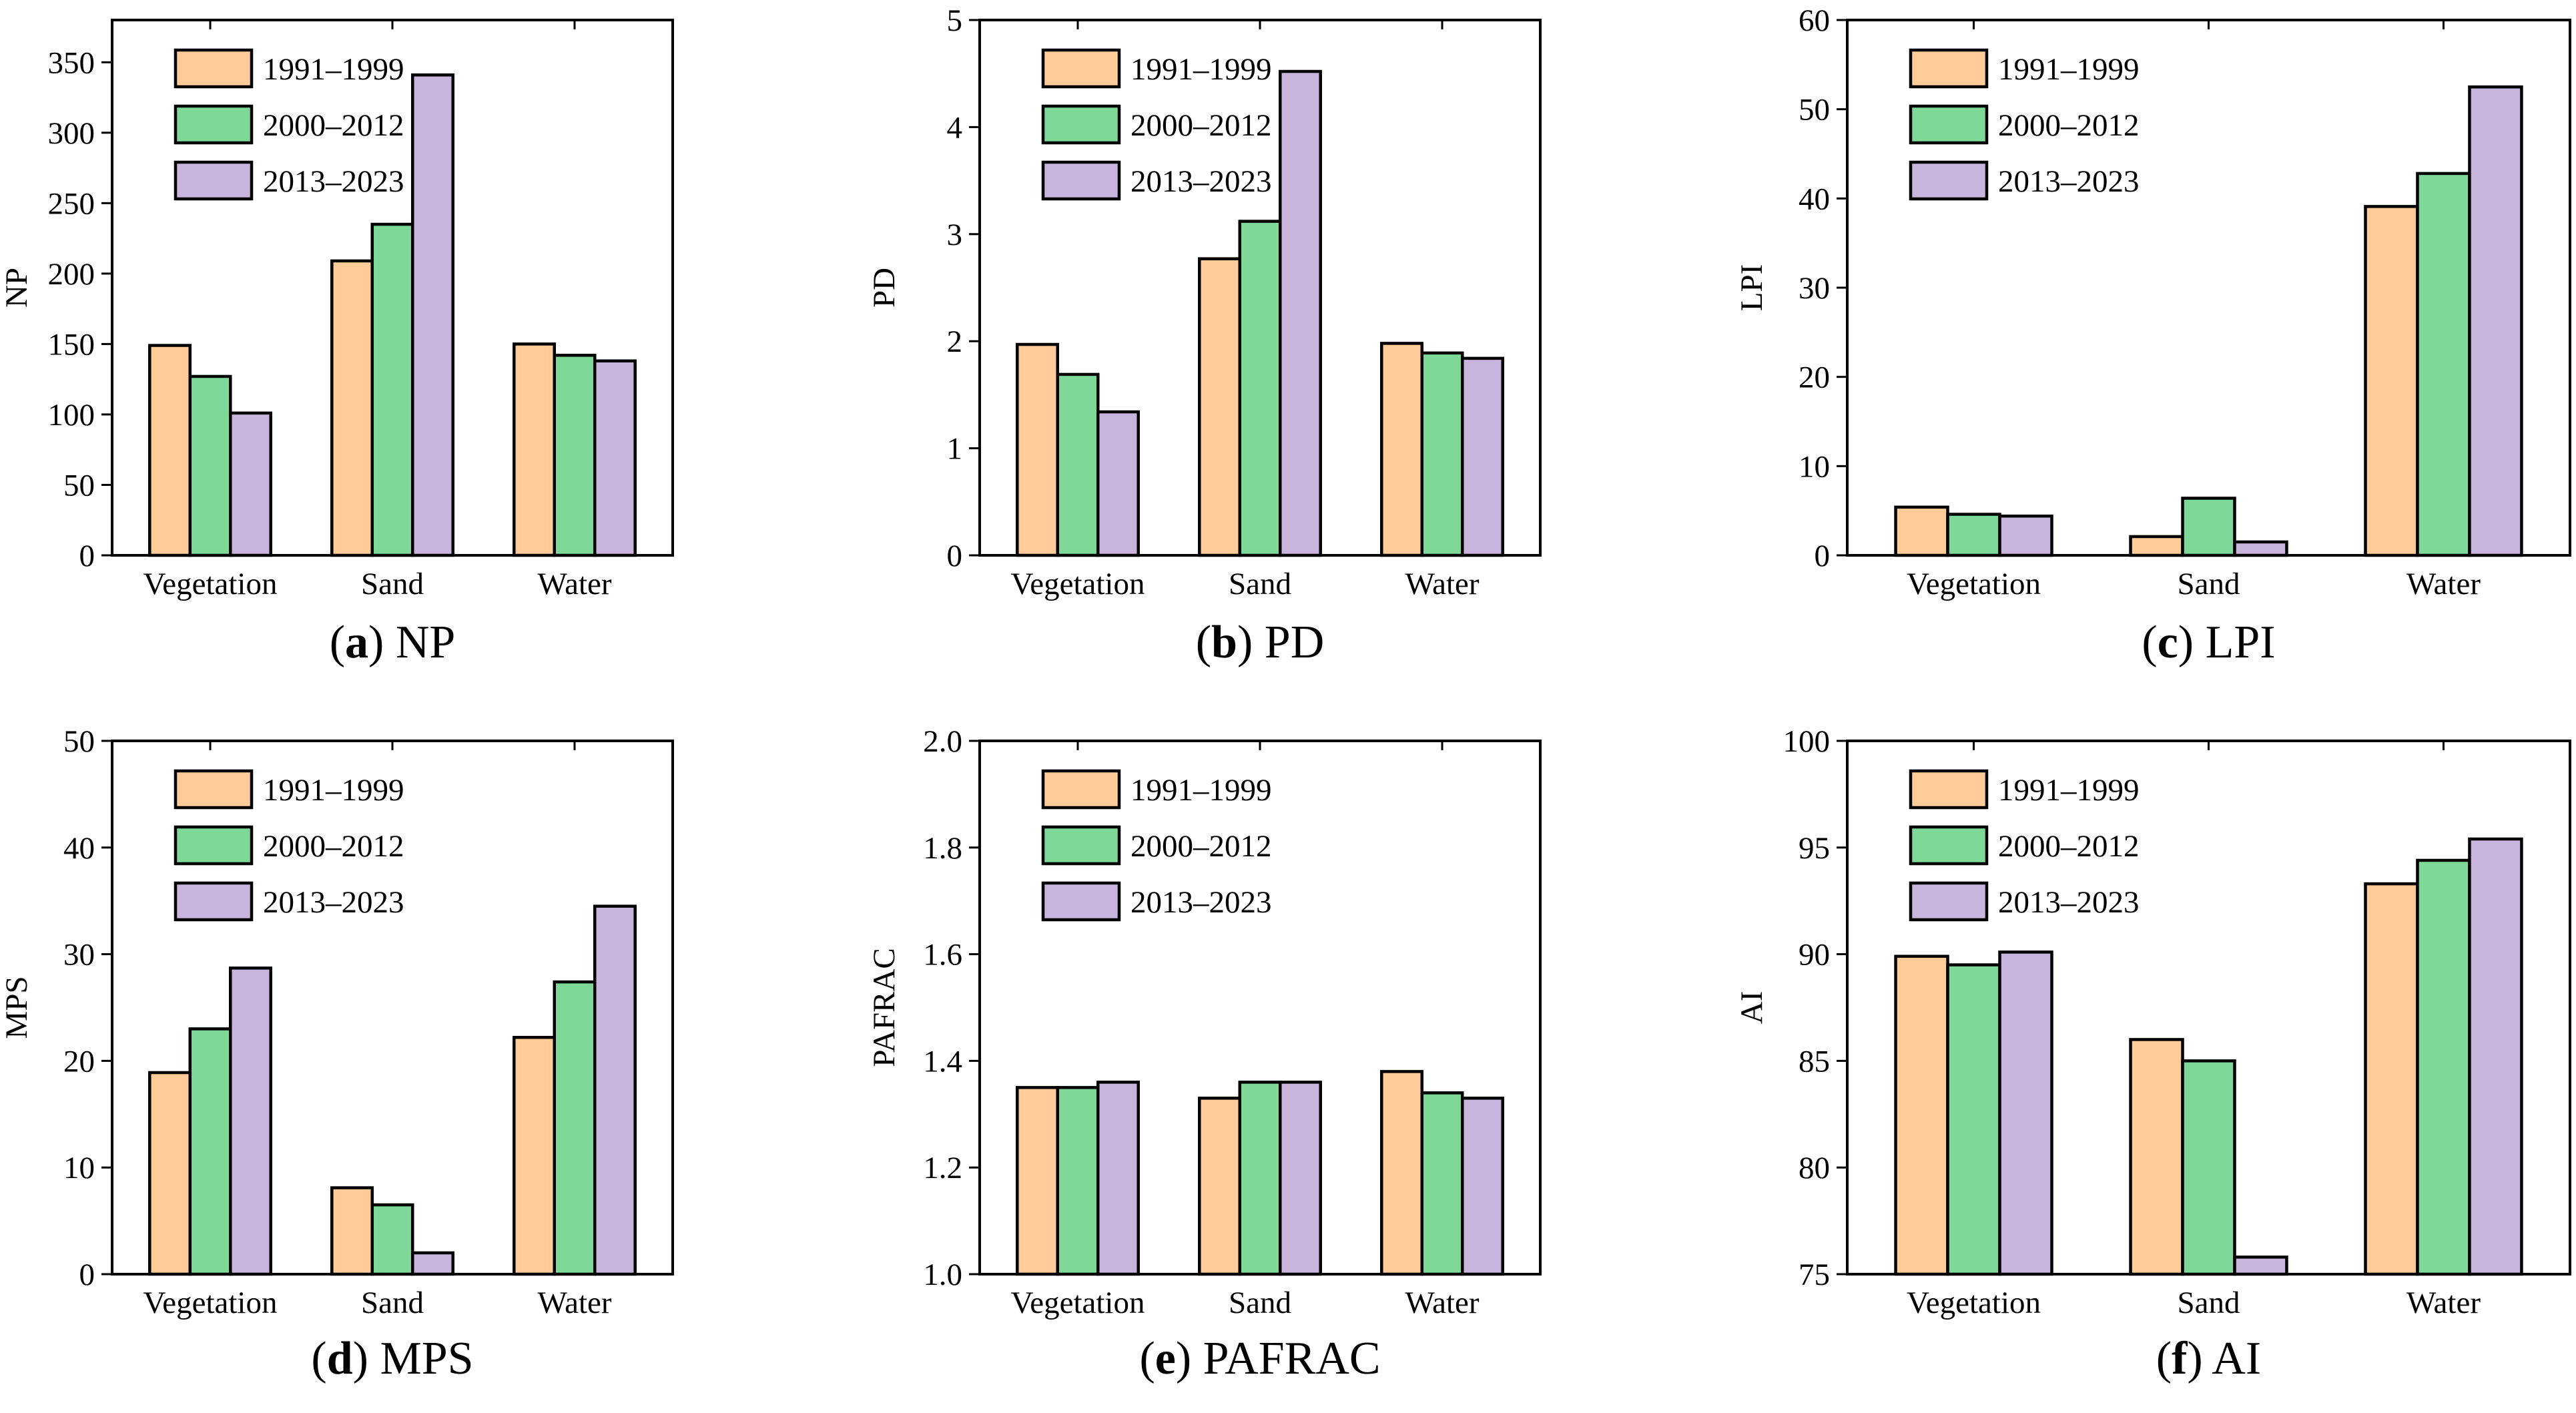 This screenshot has height=1413, width=2576. I want to click on y-tick-label-c-1: 10, so click(1814, 466).